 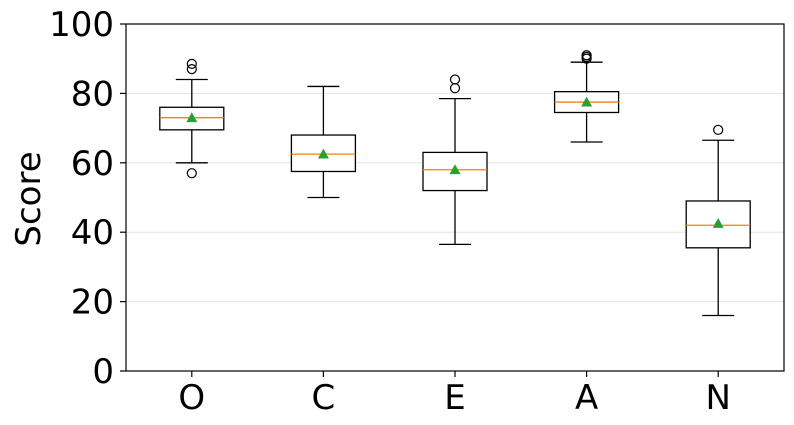 I want to click on y-tick-label-0: 0, so click(x=103, y=372).